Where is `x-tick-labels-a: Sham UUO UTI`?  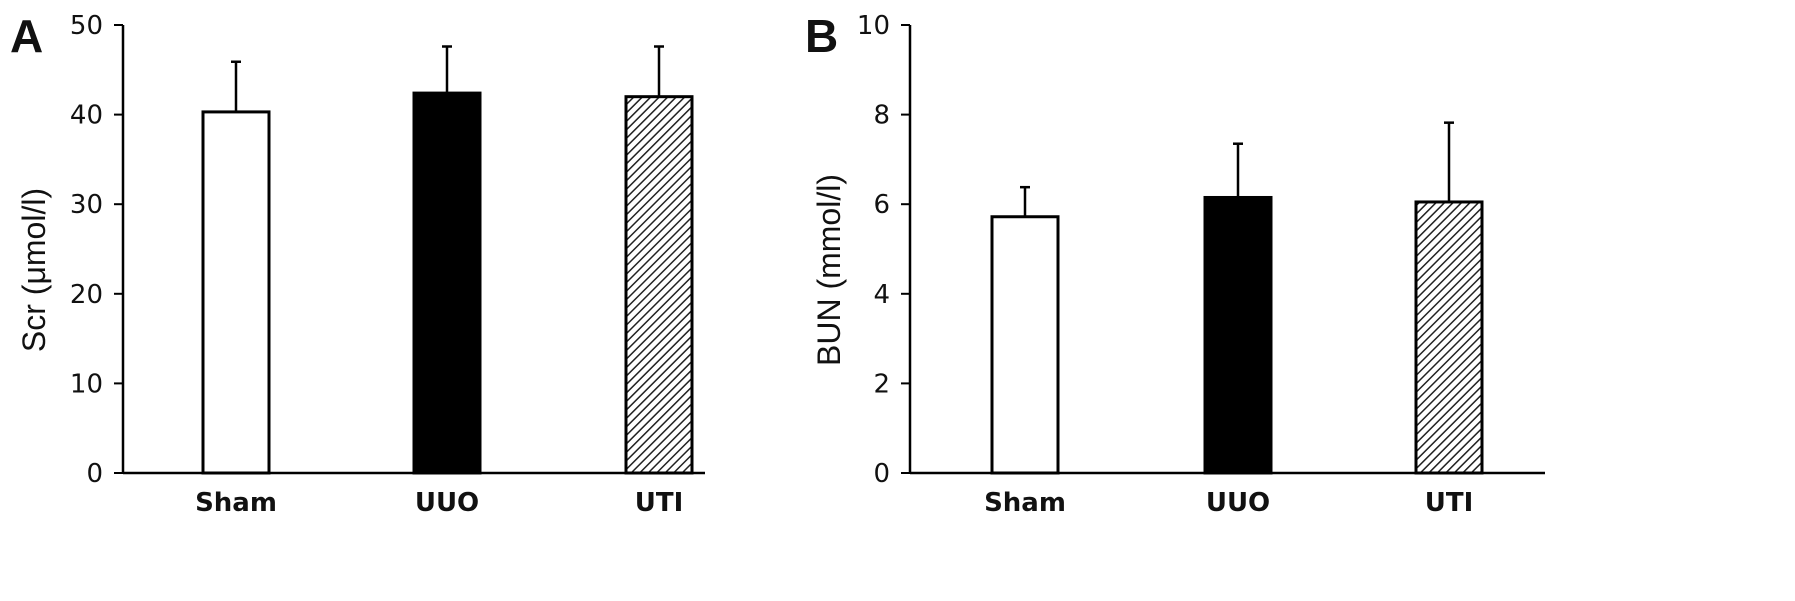
x-tick-labels-a: Sham UUO UTI is located at coordinates (439, 503).